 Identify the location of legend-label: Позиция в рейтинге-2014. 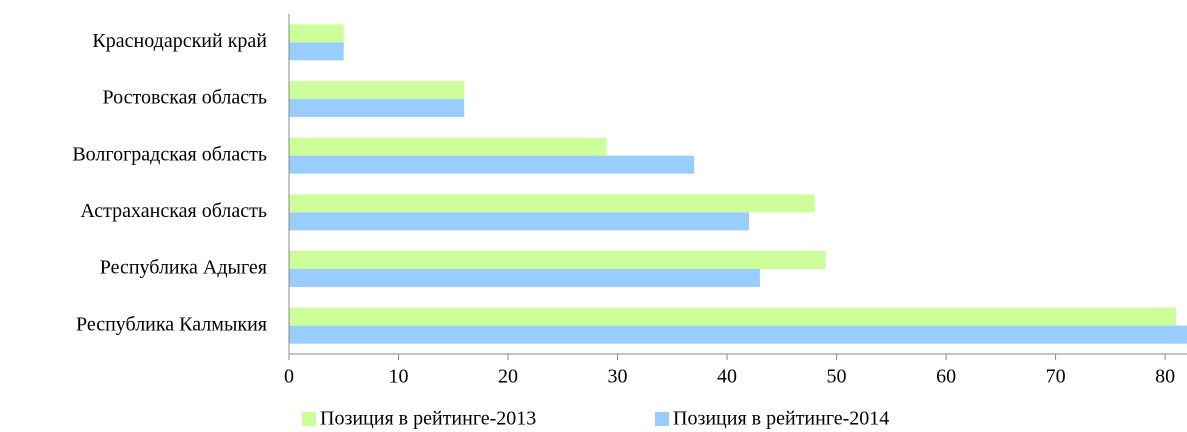
(781, 419).